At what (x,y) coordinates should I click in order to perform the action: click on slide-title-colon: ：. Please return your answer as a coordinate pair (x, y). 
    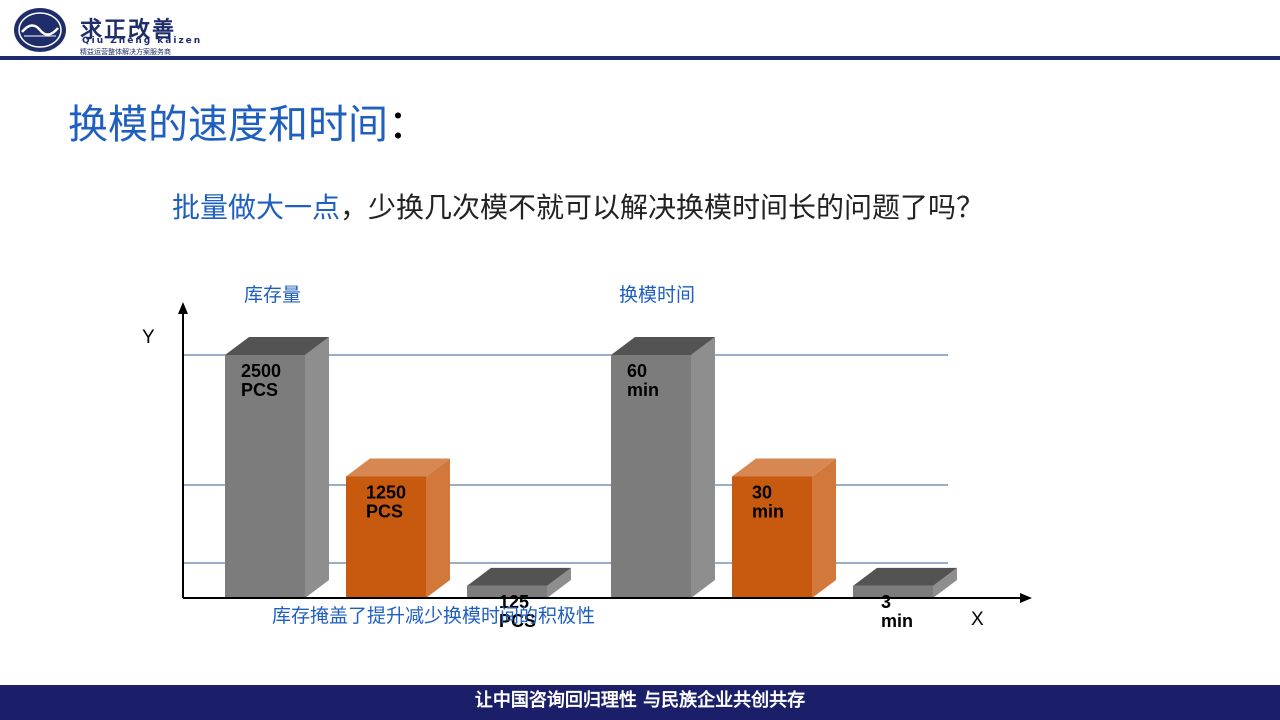
    Looking at the image, I should click on (408, 125).